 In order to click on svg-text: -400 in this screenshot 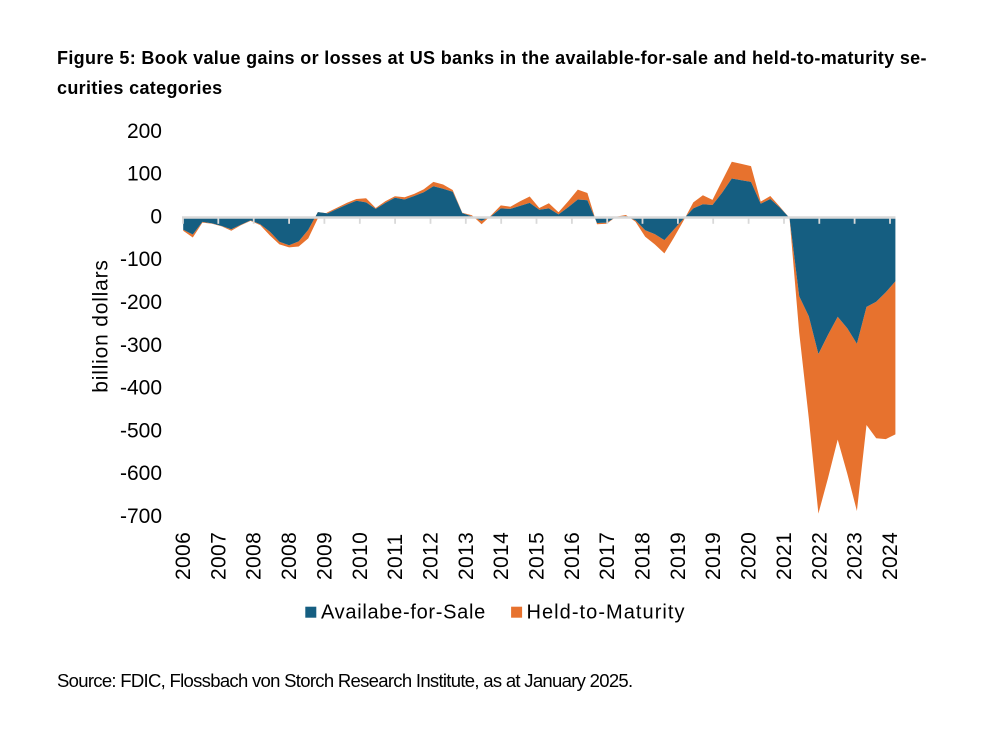, I will do `click(141, 388)`.